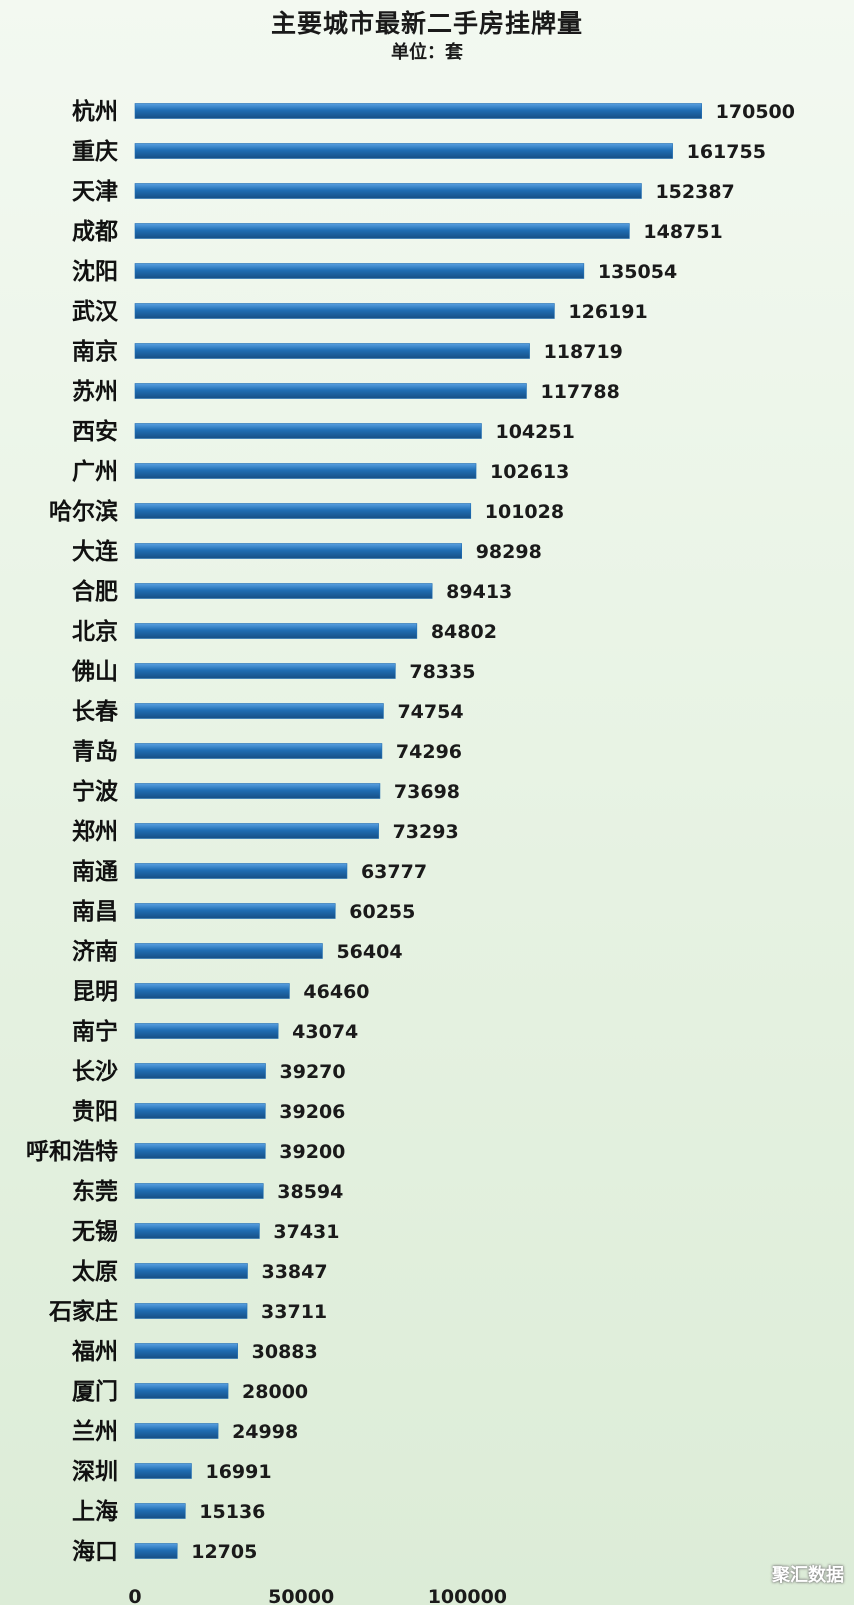  I want to click on category-label: 西安, so click(95, 431).